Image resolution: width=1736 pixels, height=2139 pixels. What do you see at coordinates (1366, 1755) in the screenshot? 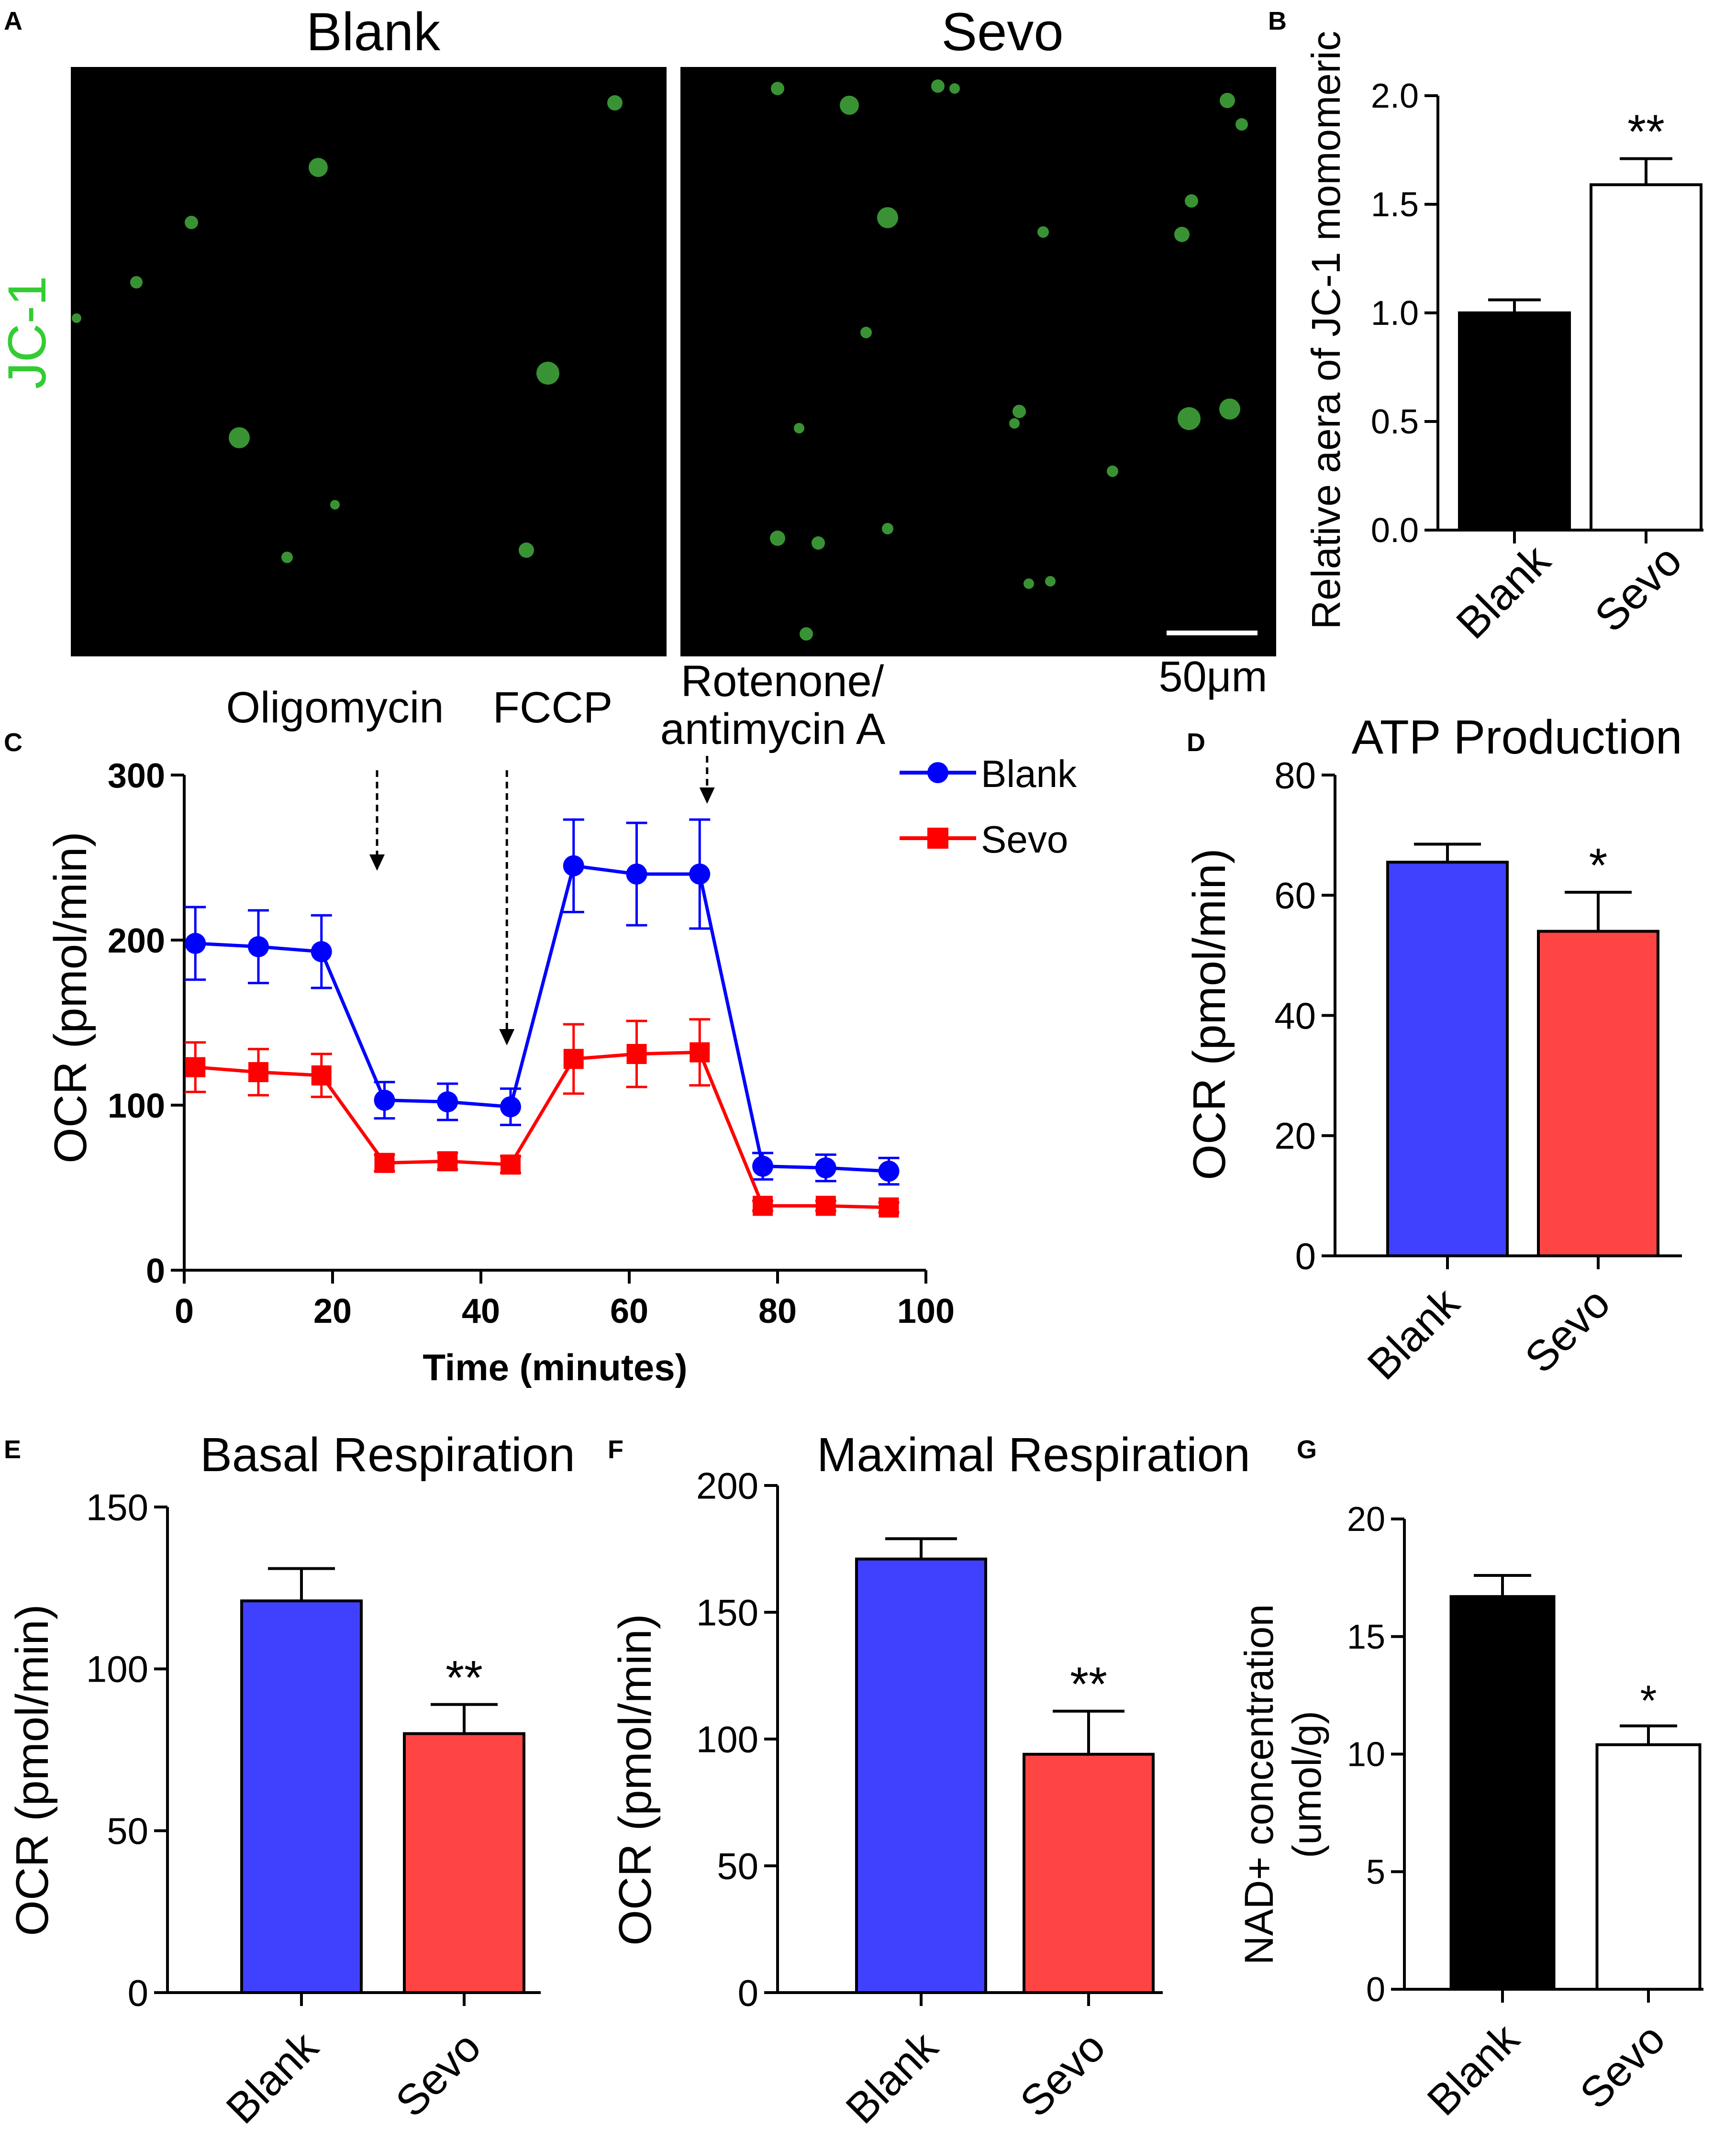
I see `y-tick-label: 10` at bounding box center [1366, 1755].